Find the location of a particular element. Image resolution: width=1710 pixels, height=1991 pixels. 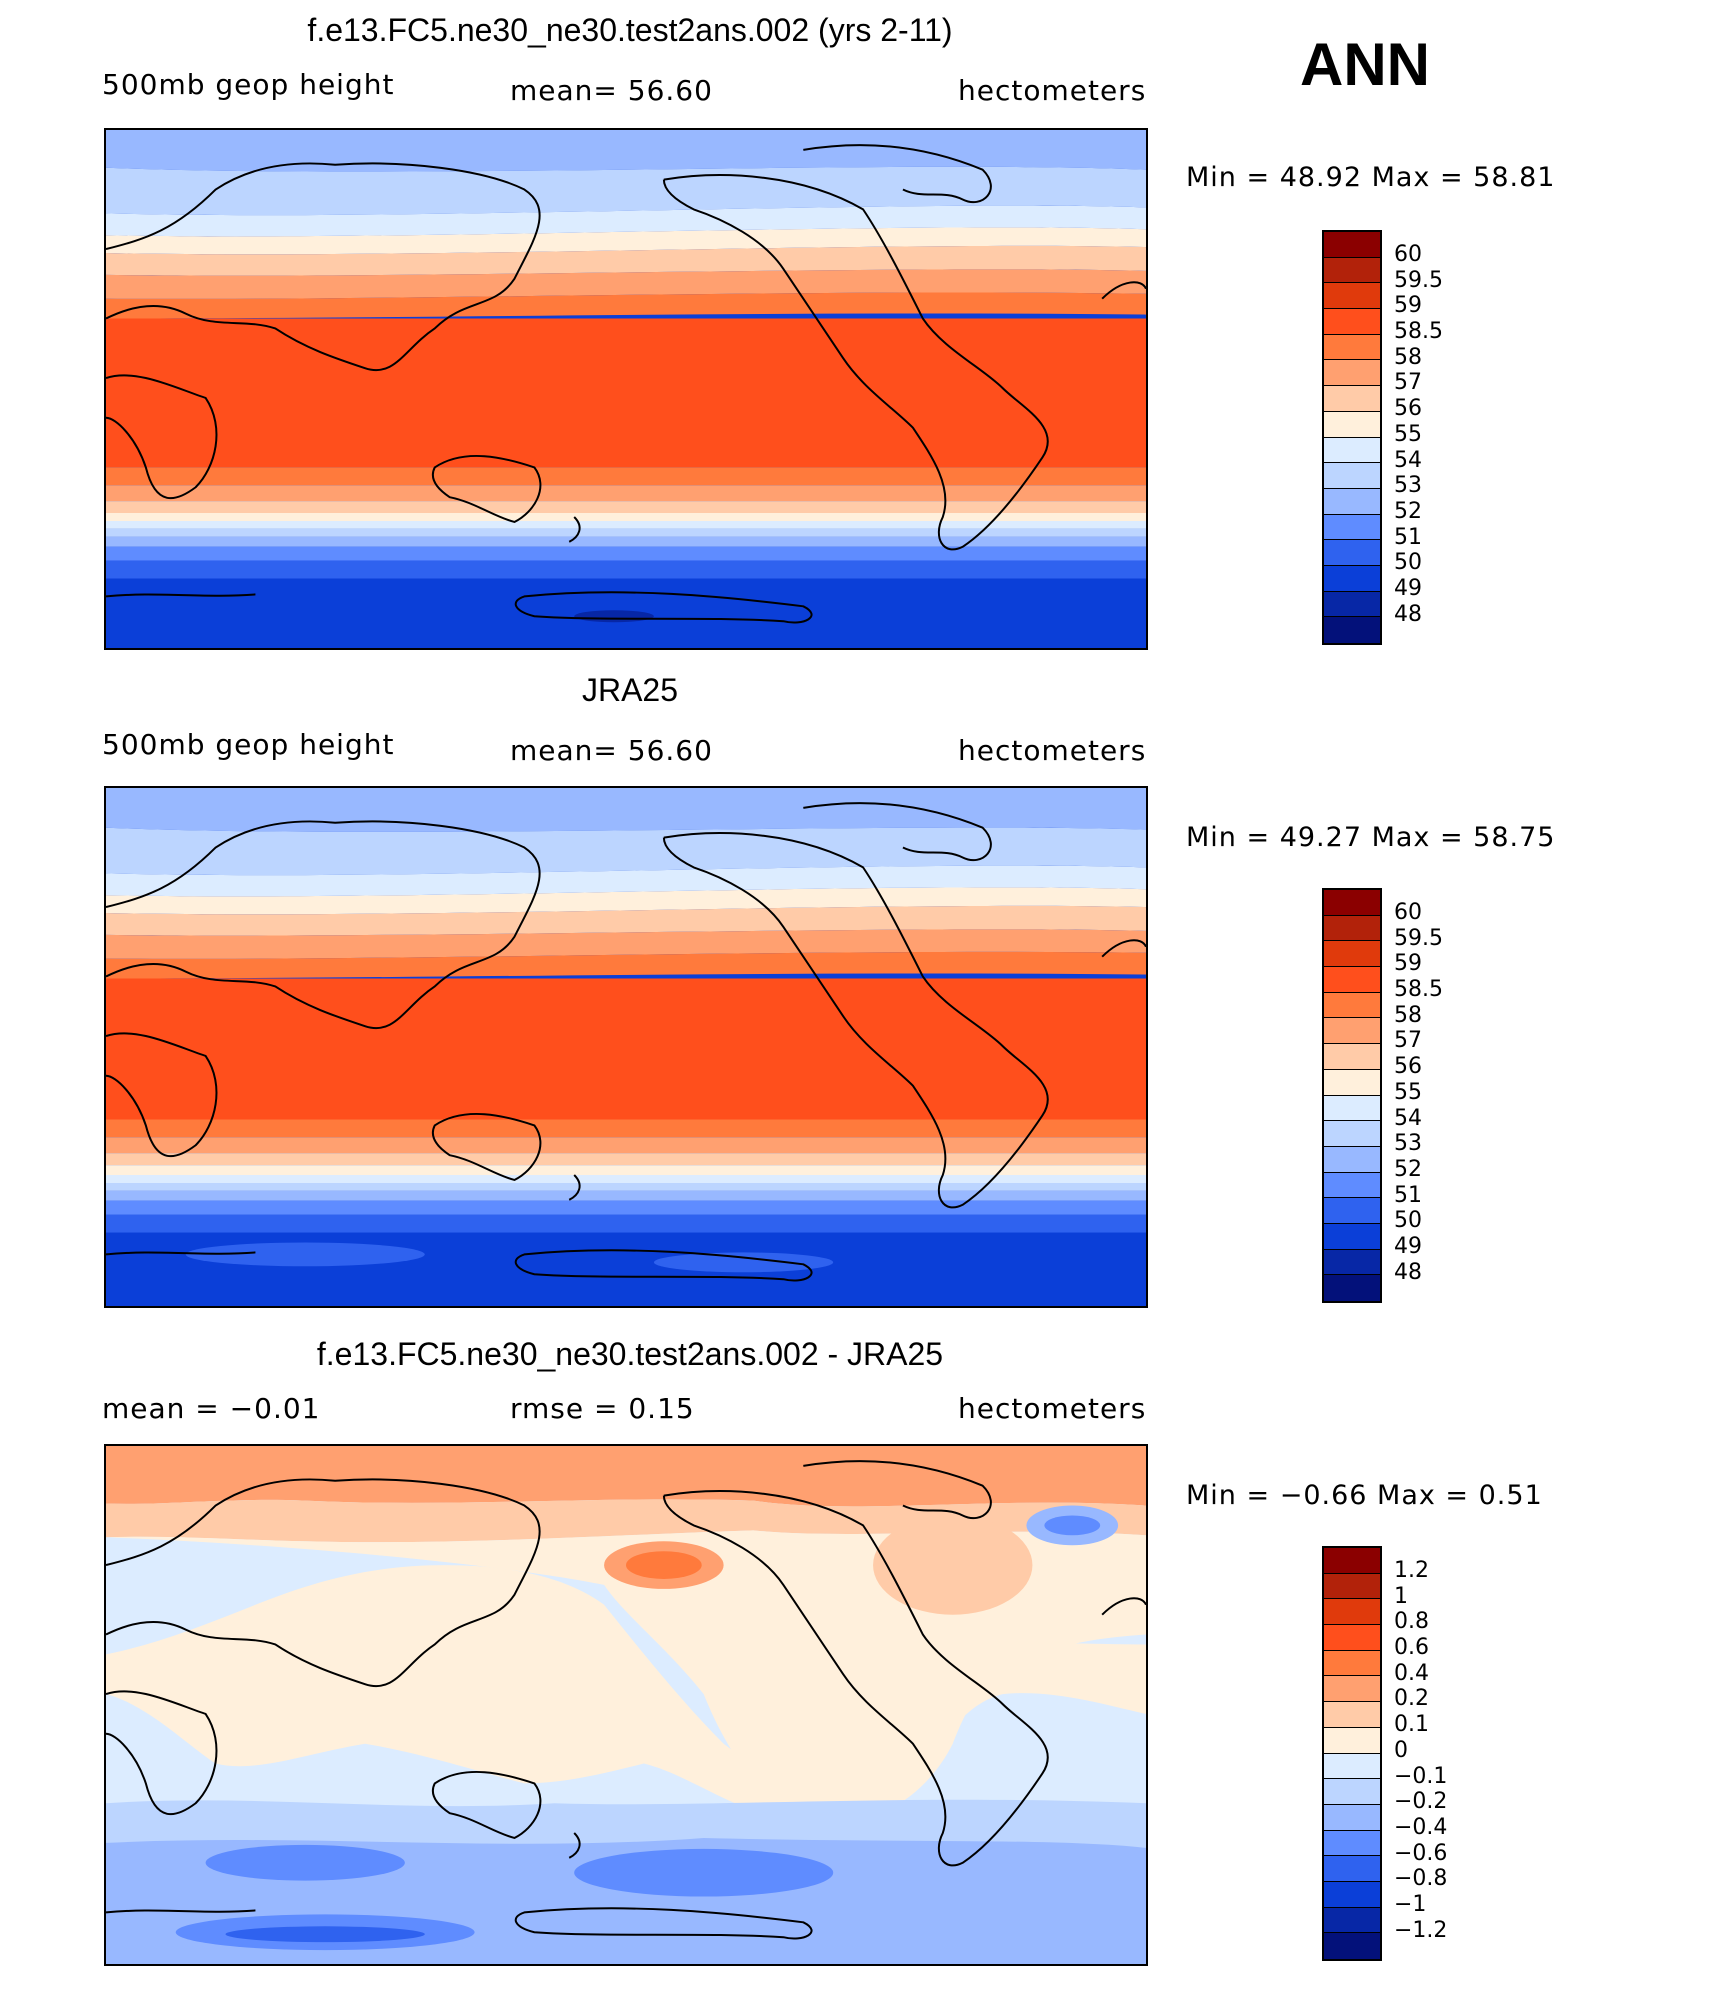

panel3-units-label: hectometers is located at coordinates (1052, 1408).